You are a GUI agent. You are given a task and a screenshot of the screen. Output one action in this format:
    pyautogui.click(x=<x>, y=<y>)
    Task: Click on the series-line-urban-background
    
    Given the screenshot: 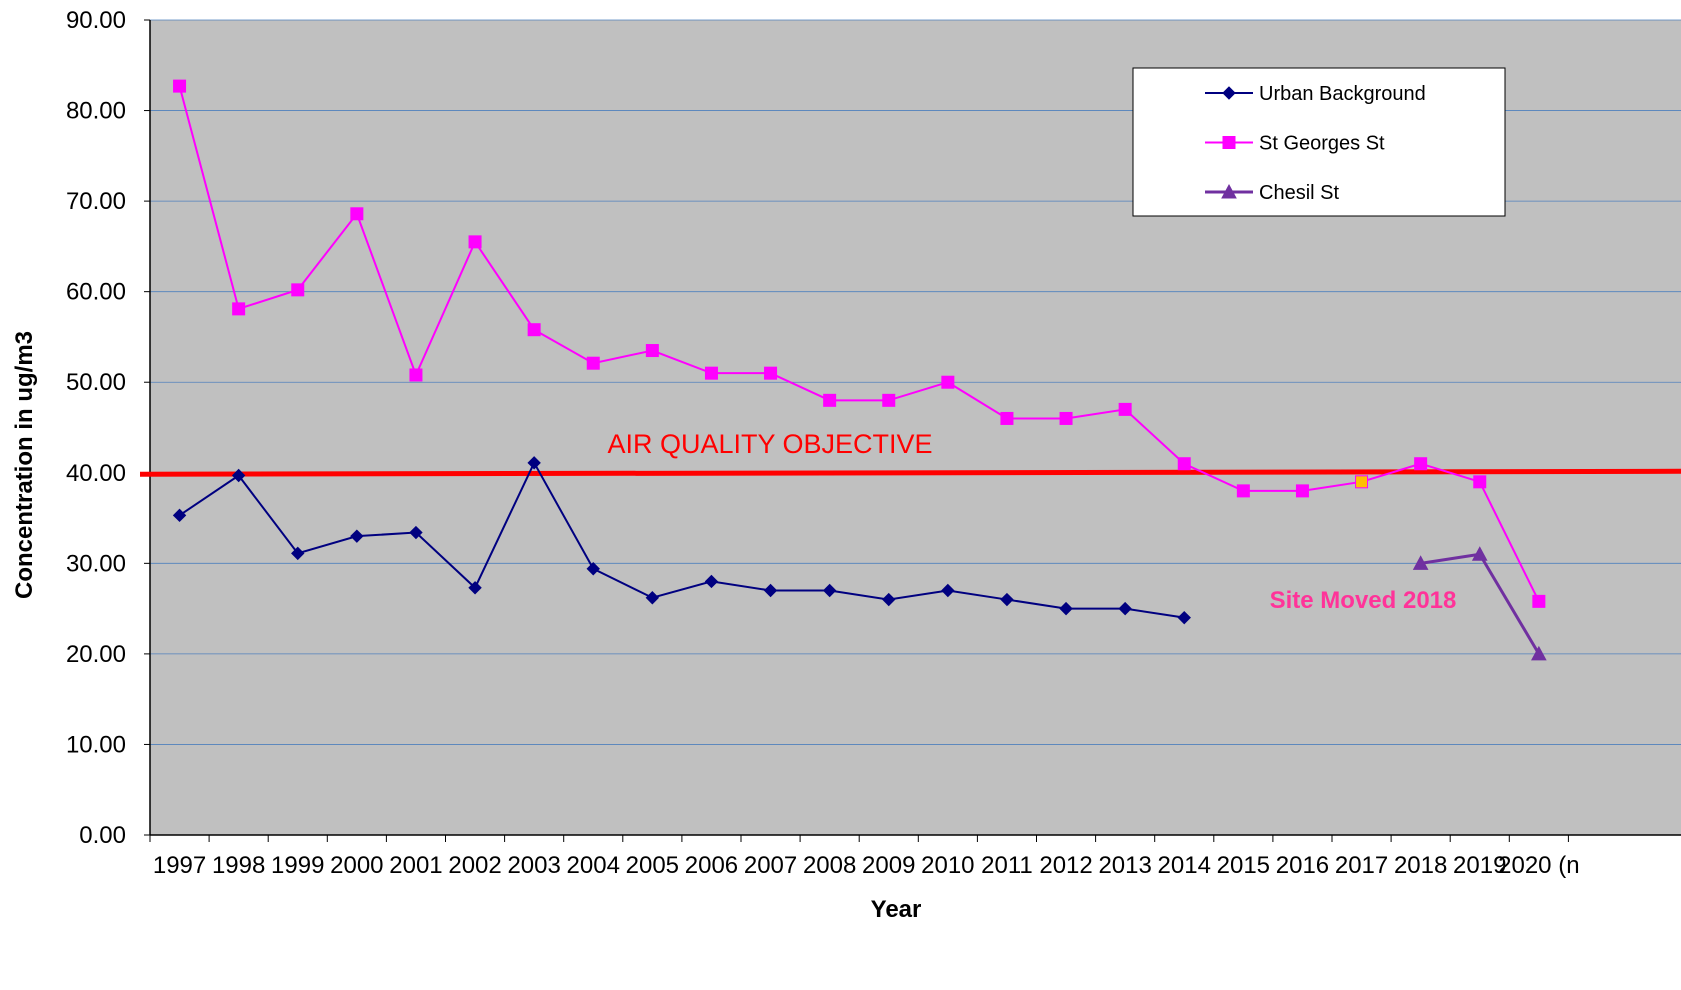 What is the action you would take?
    pyautogui.click(x=681, y=539)
    